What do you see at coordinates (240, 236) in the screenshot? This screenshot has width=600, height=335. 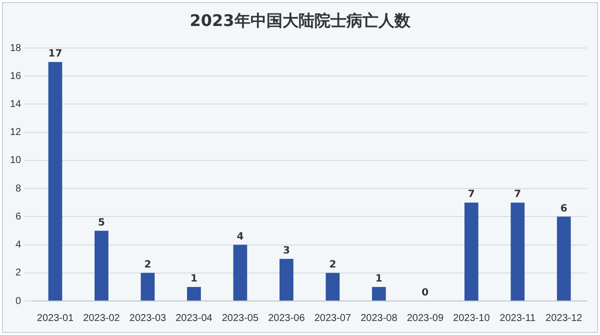 I see `data-label: 4` at bounding box center [240, 236].